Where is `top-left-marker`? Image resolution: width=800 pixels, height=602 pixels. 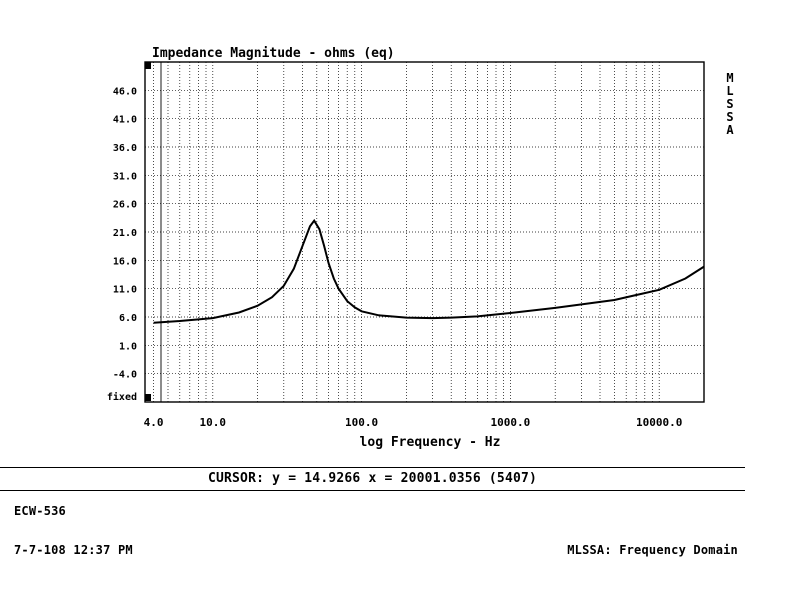 top-left-marker is located at coordinates (148, 65).